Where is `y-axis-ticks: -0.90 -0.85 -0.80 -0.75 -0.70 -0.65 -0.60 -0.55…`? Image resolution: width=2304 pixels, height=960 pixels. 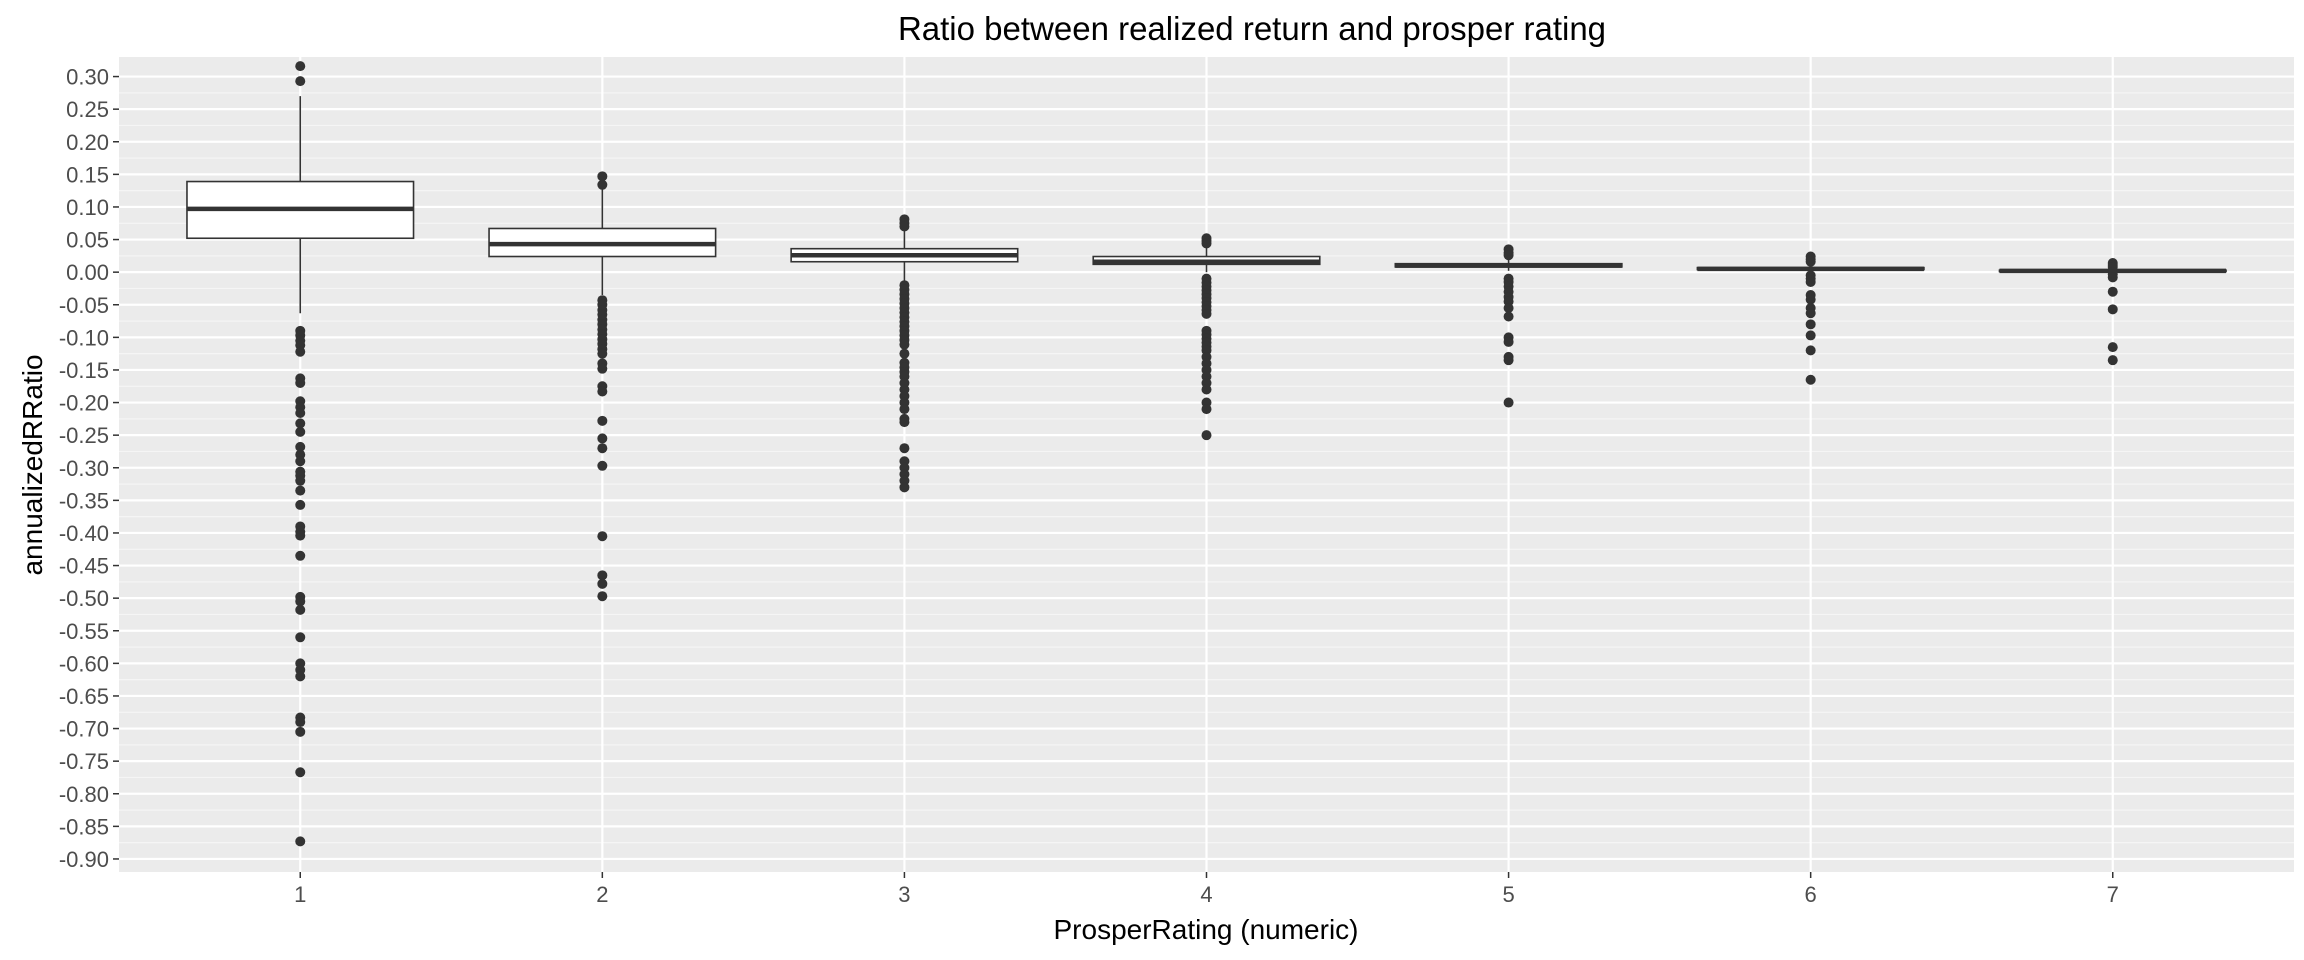
y-axis-ticks: -0.90 -0.85 -0.80 -0.75 -0.70 -0.65 -0.60 -0.55… is located at coordinates (89, 468).